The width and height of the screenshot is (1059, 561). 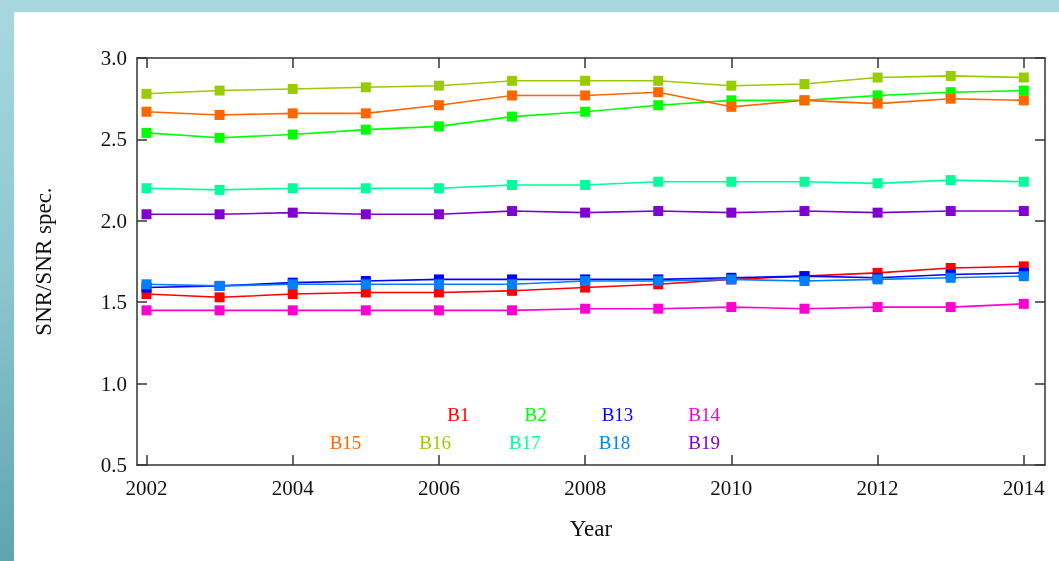 I want to click on y-tick-label: 3.0, so click(x=113, y=58).